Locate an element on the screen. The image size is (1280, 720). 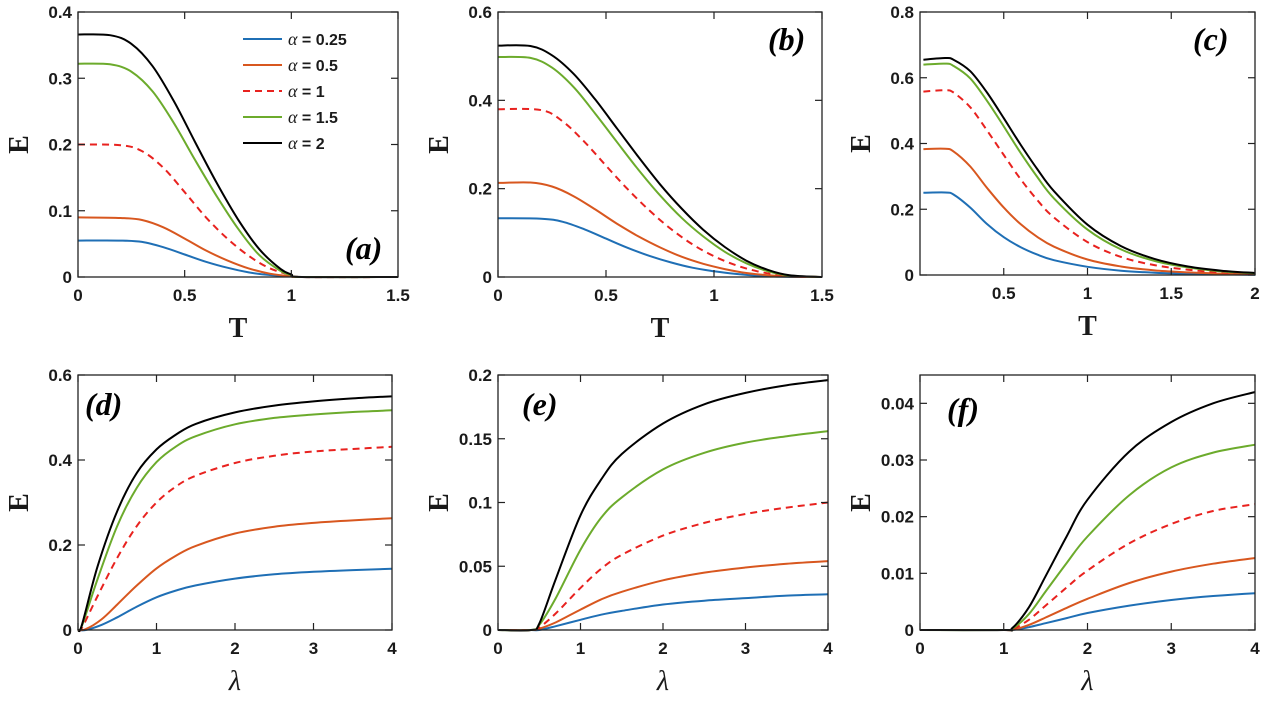
y-tick-label: 0.03 is located at coordinates (897, 460).